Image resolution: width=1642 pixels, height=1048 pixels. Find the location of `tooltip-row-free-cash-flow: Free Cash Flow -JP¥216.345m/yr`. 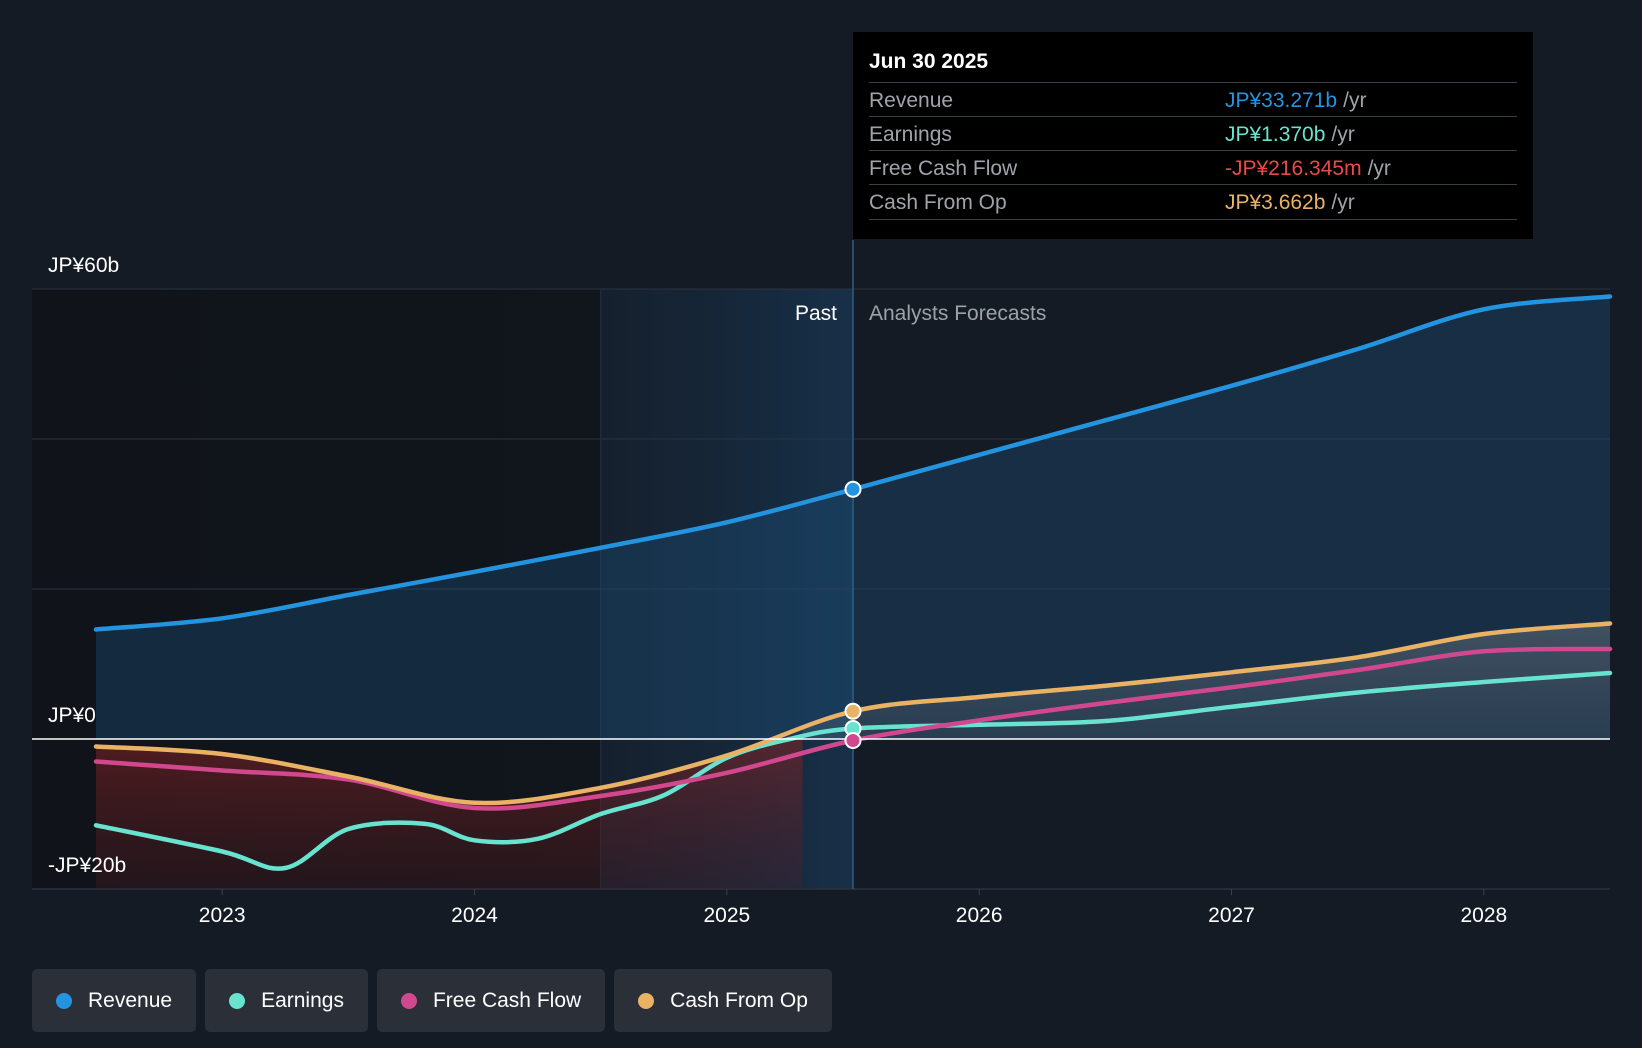

tooltip-row-free-cash-flow: Free Cash Flow -JP¥216.345m/yr is located at coordinates (1193, 167).